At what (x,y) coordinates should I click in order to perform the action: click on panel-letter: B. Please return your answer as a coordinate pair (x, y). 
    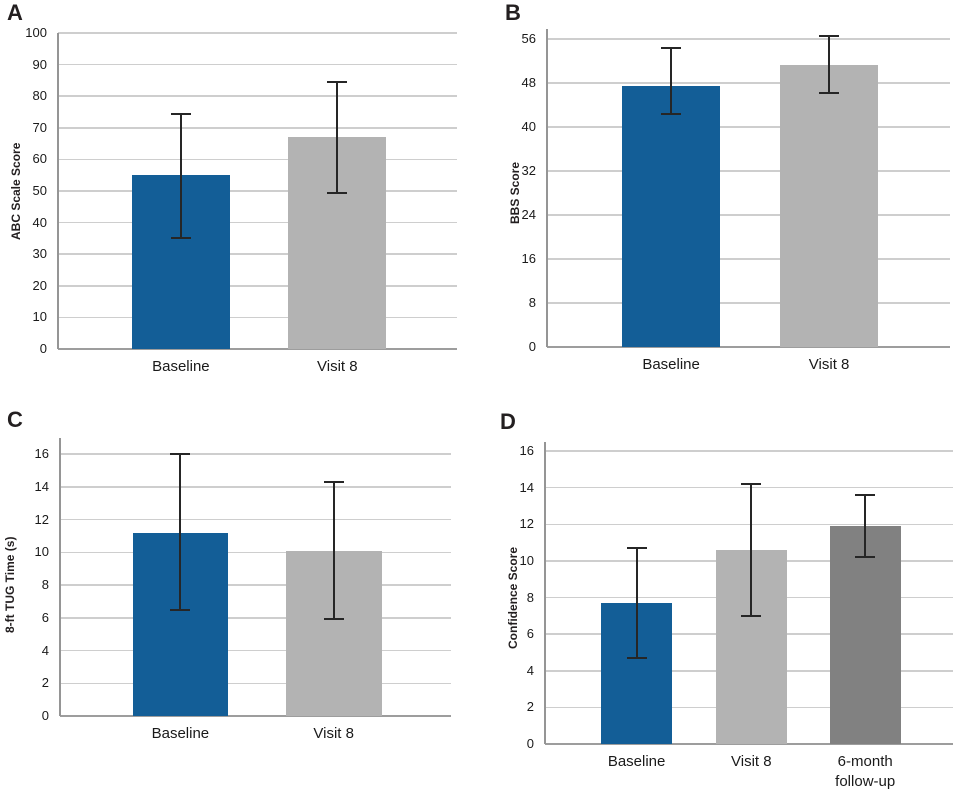
    Looking at the image, I should click on (513, 12).